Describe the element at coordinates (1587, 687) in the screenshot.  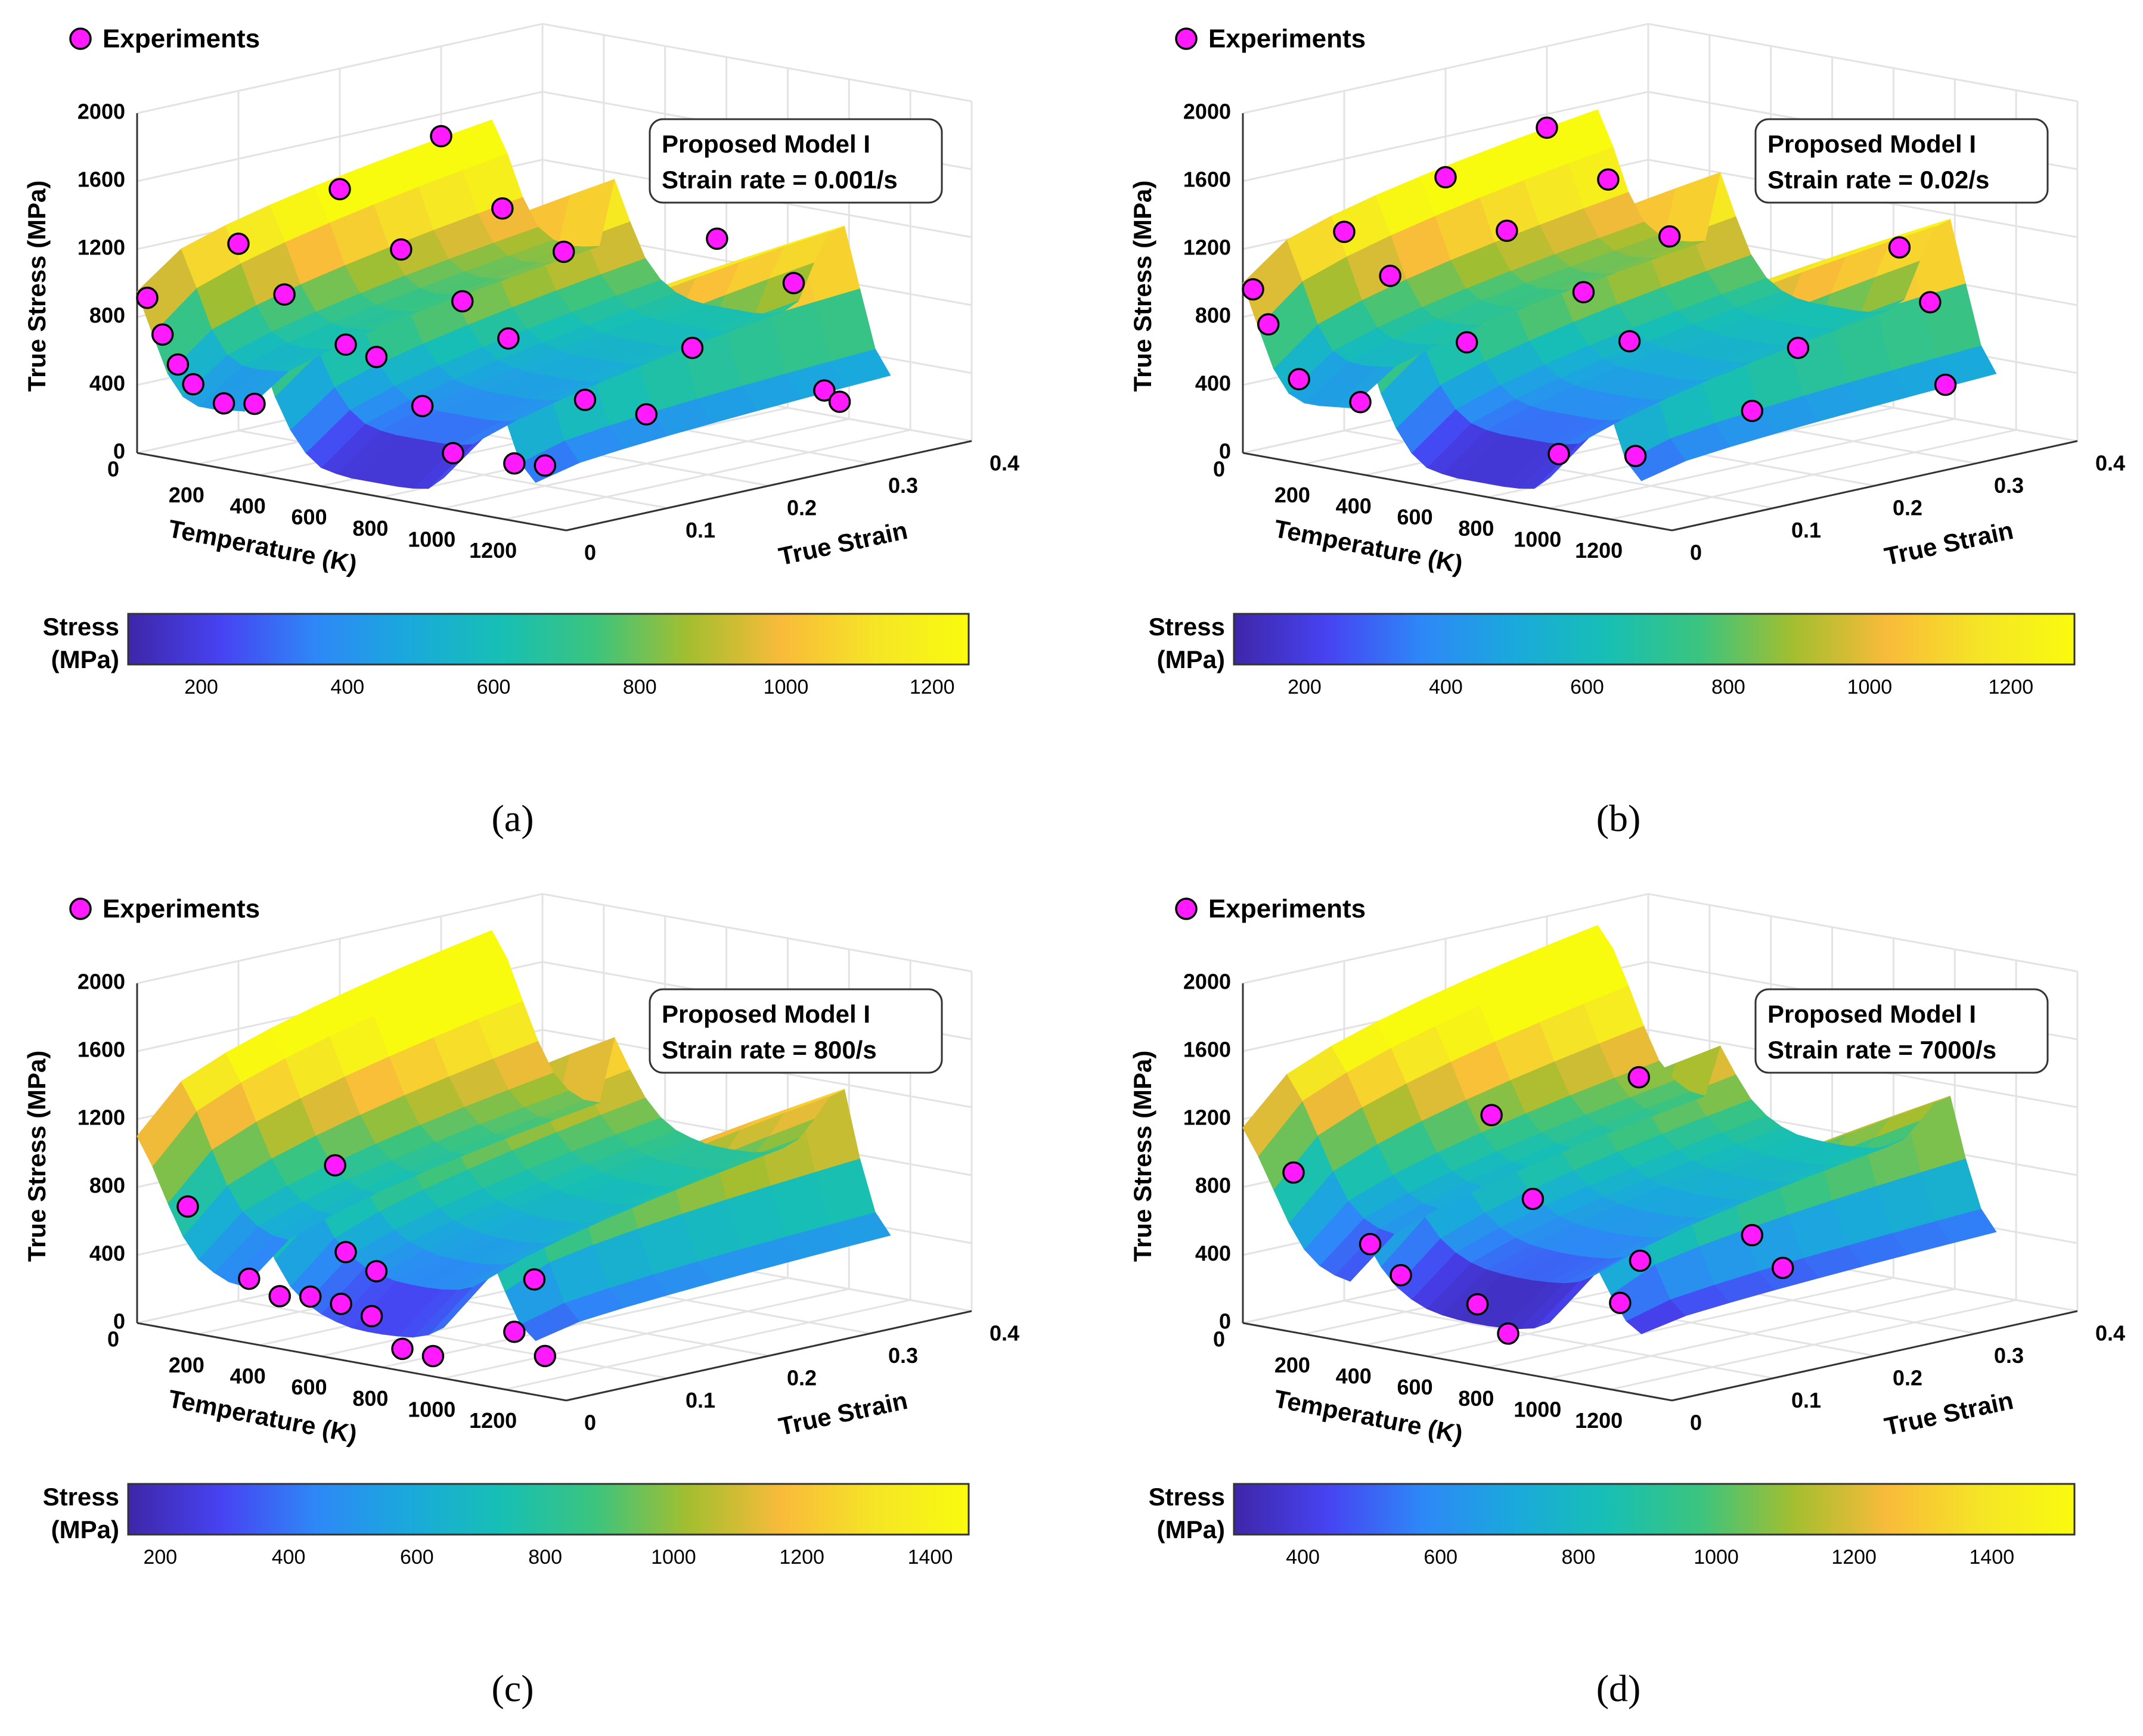
I see `colorbar-tick-label: 600` at that location.